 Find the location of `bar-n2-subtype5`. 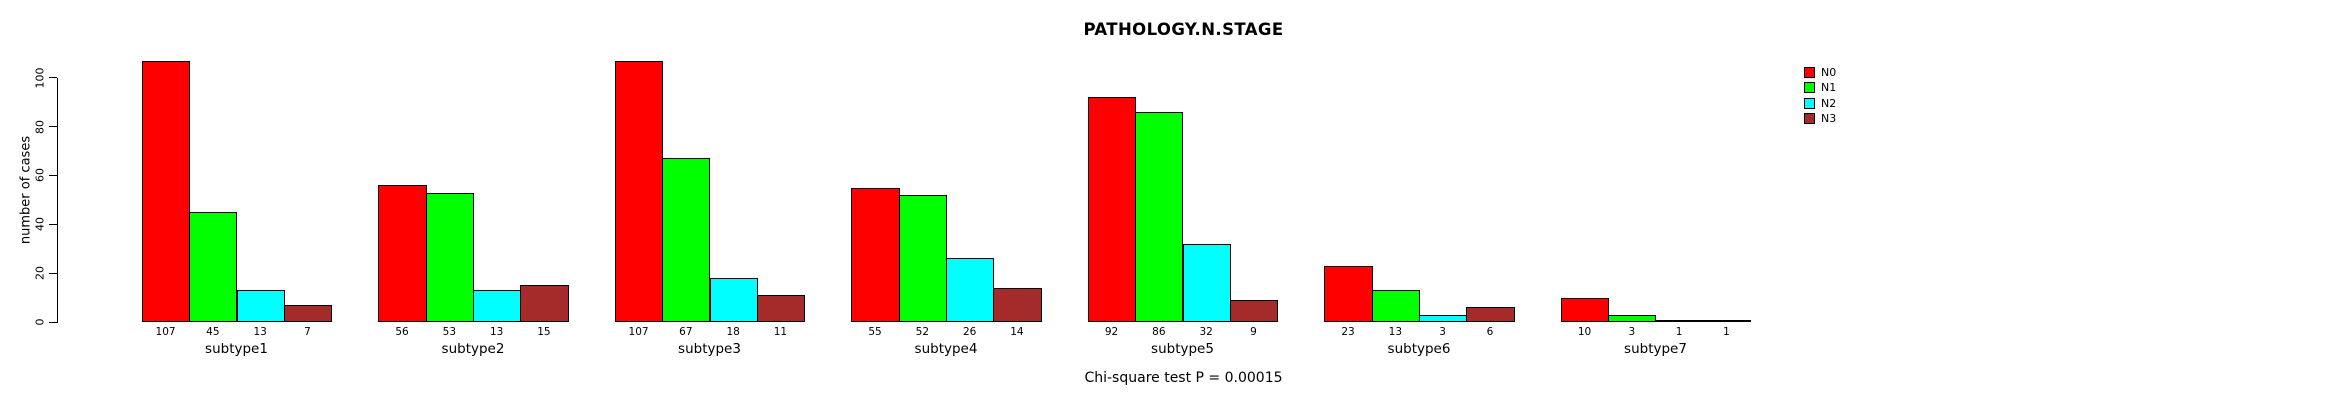

bar-n2-subtype5 is located at coordinates (1206, 282).